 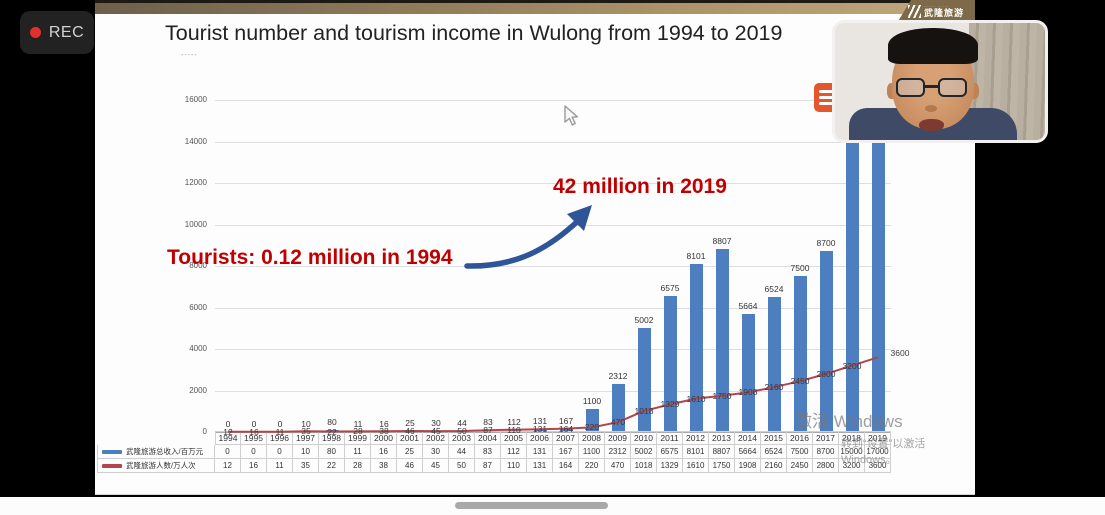 What do you see at coordinates (670, 466) in the screenshot?
I see `value-cell: 1329` at bounding box center [670, 466].